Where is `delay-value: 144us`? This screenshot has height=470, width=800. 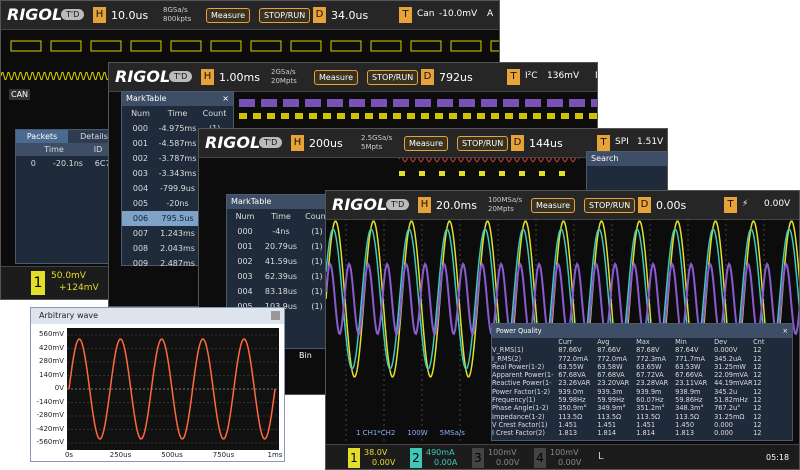 delay-value: 144us is located at coordinates (546, 143).